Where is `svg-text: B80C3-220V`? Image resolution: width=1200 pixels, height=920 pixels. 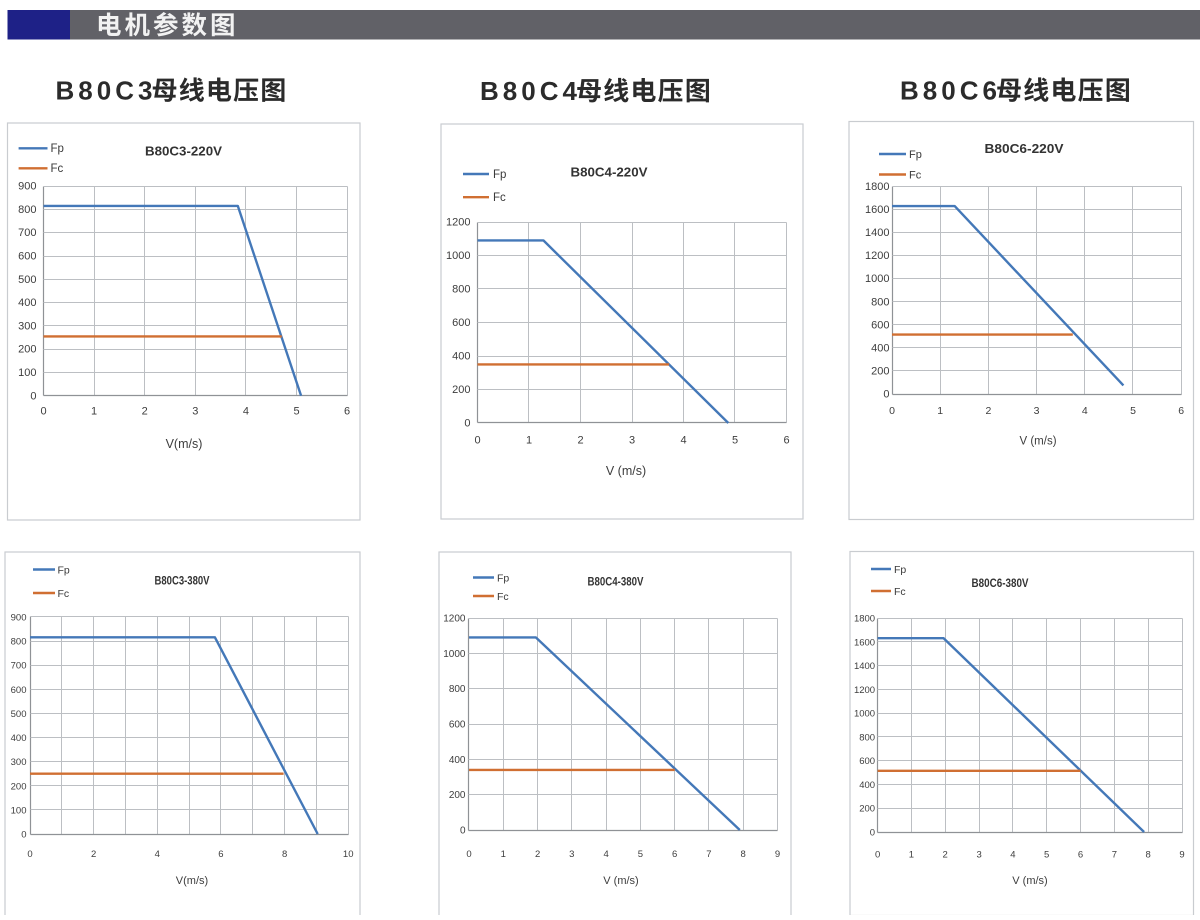 svg-text: B80C3-220V is located at coordinates (183, 151).